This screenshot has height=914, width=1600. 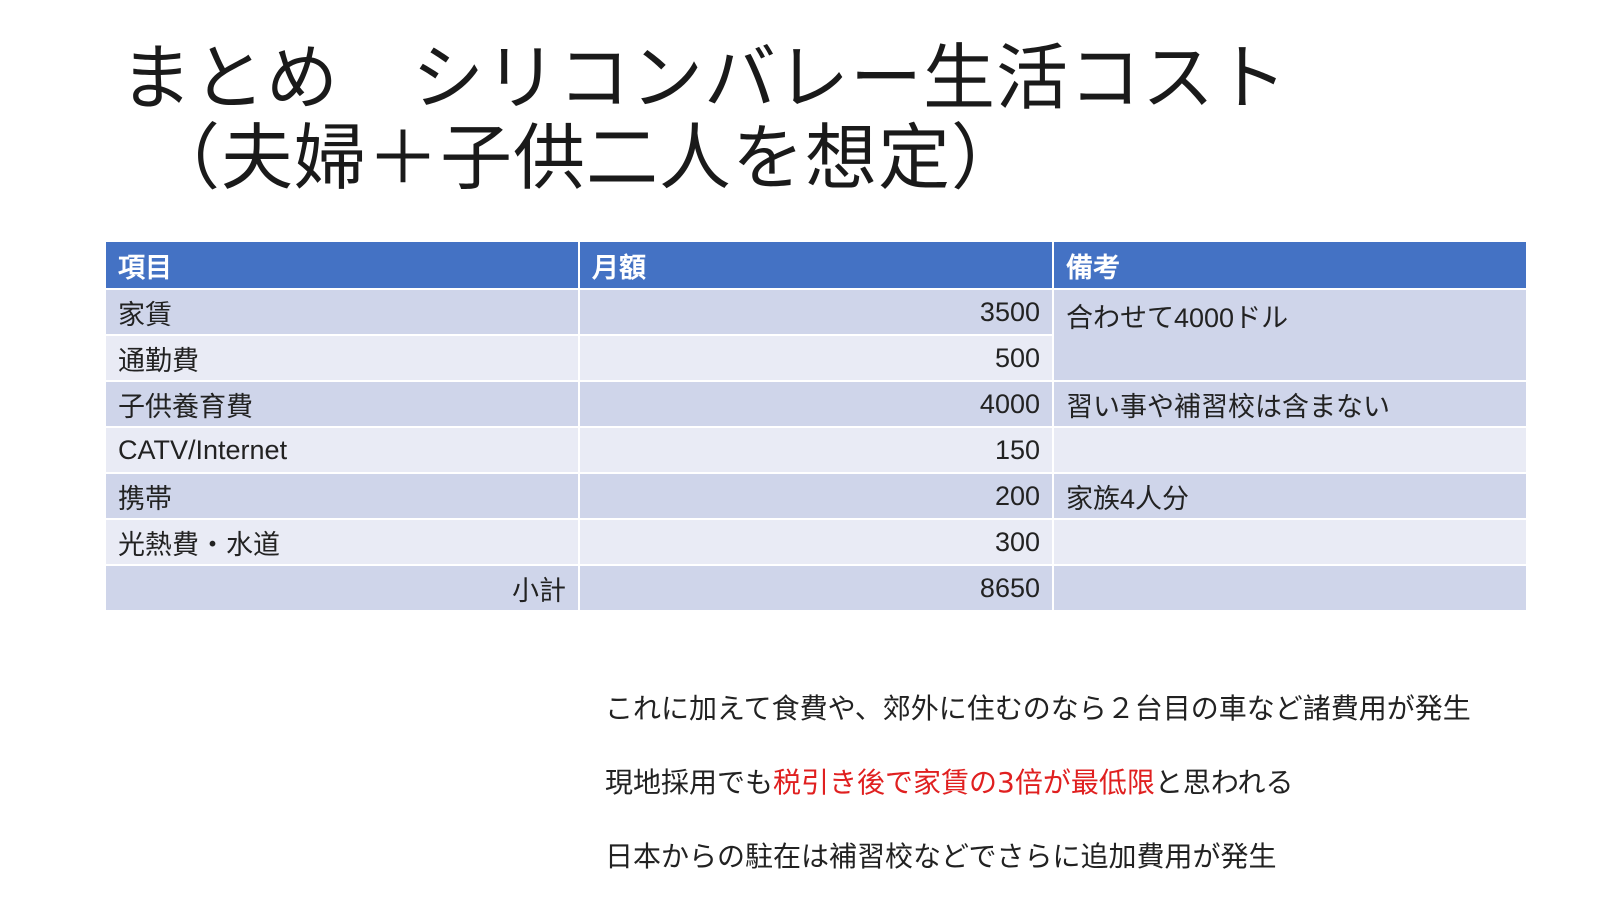 What do you see at coordinates (1290, 588) in the screenshot?
I see `subtotal-note` at bounding box center [1290, 588].